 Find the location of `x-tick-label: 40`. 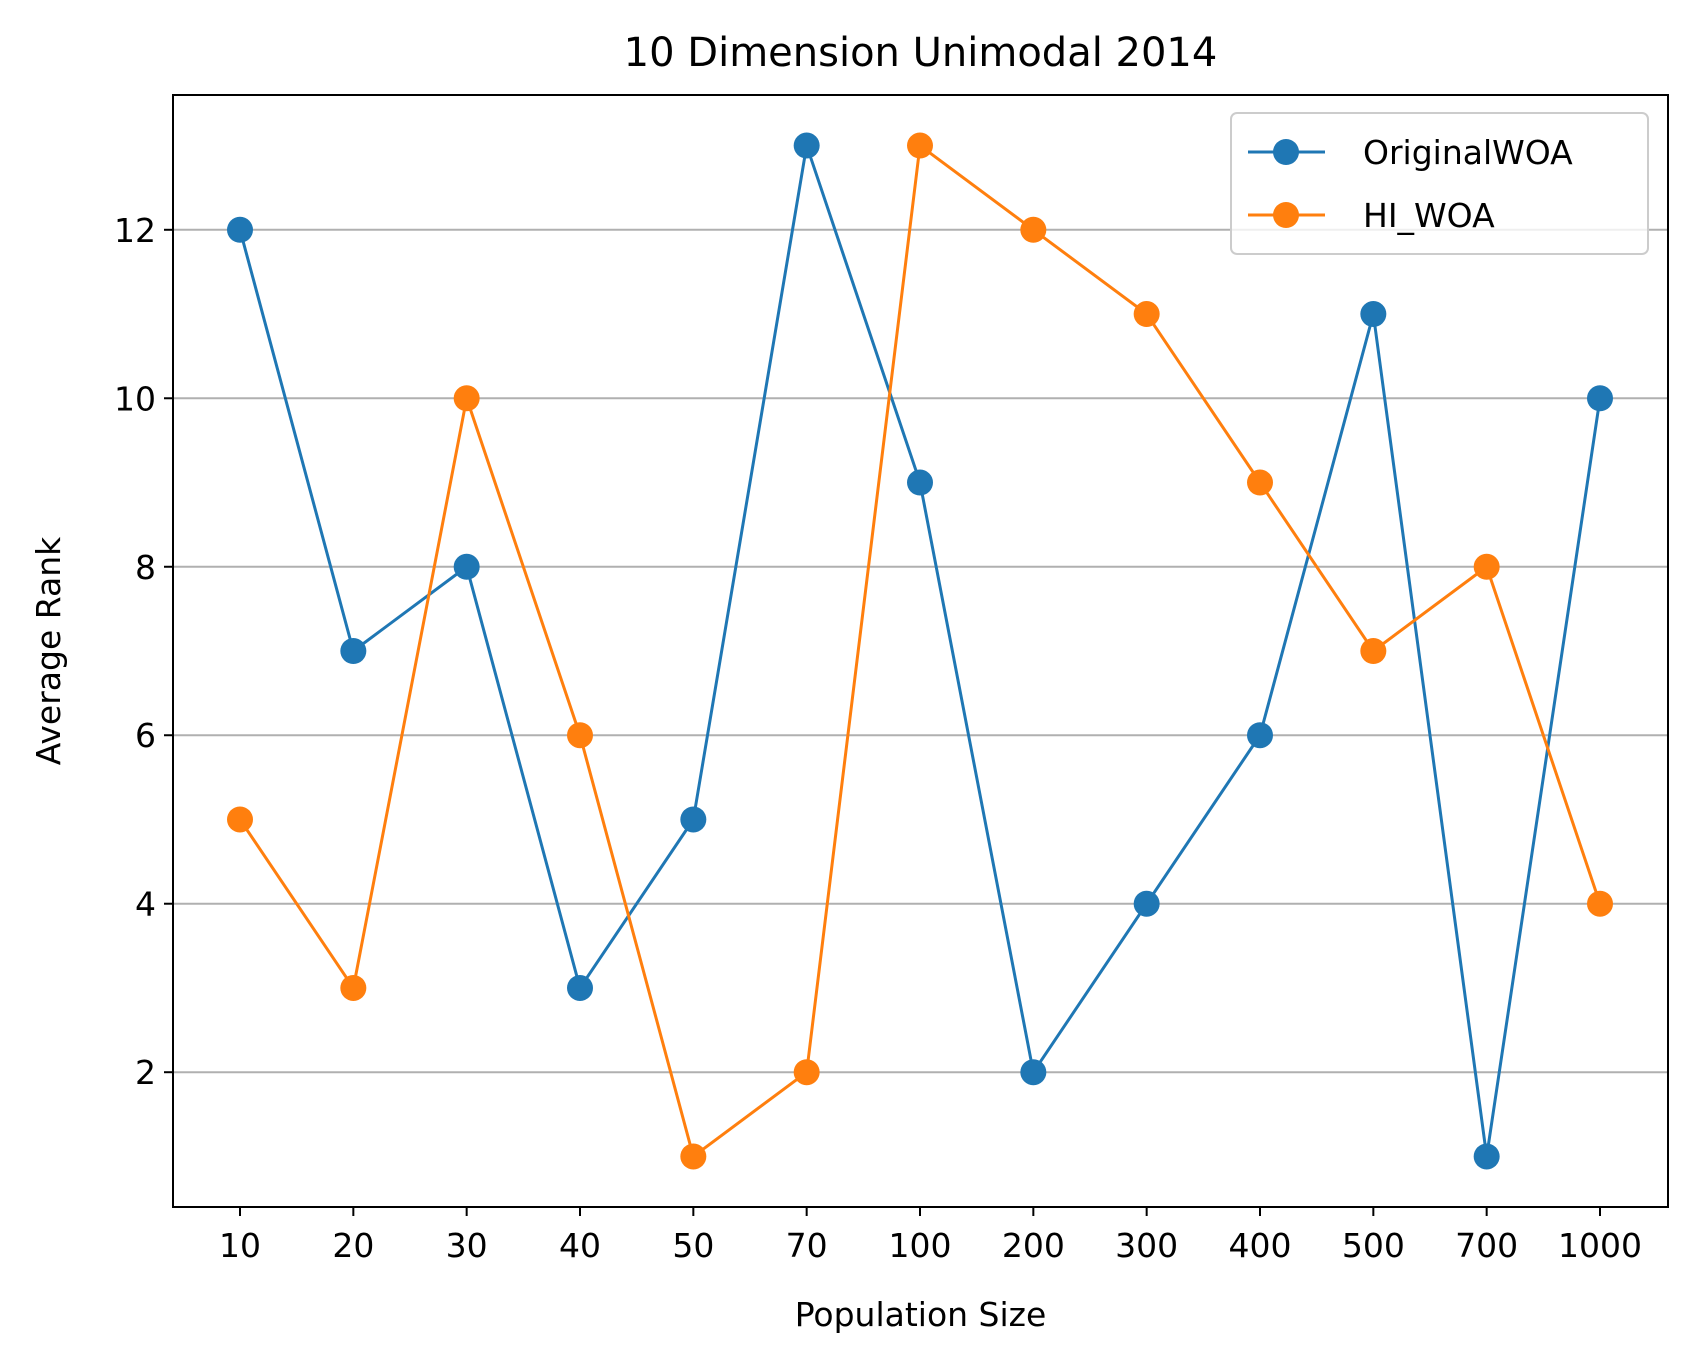

x-tick-label: 40 is located at coordinates (580, 1245).